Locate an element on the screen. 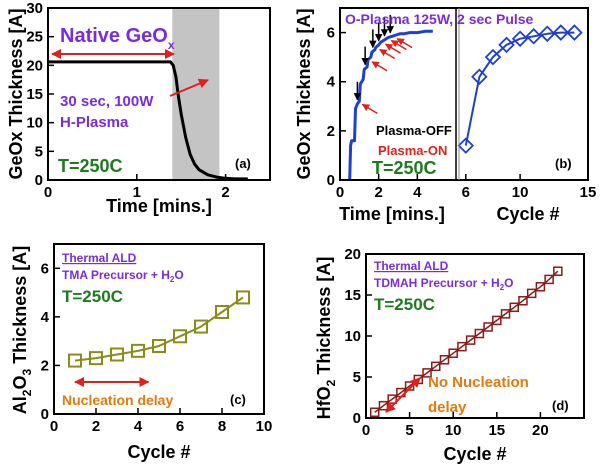 Image resolution: width=600 pixels, height=466 pixels. x-tick-label: 4 is located at coordinates (138, 426).